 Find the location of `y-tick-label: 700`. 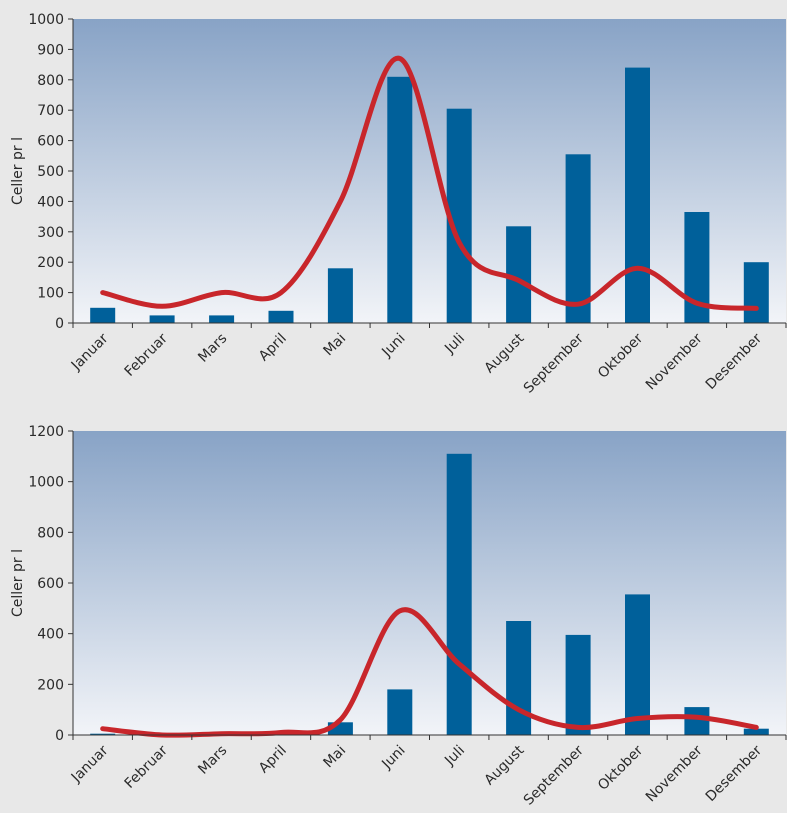

y-tick-label: 700 is located at coordinates (50, 111).